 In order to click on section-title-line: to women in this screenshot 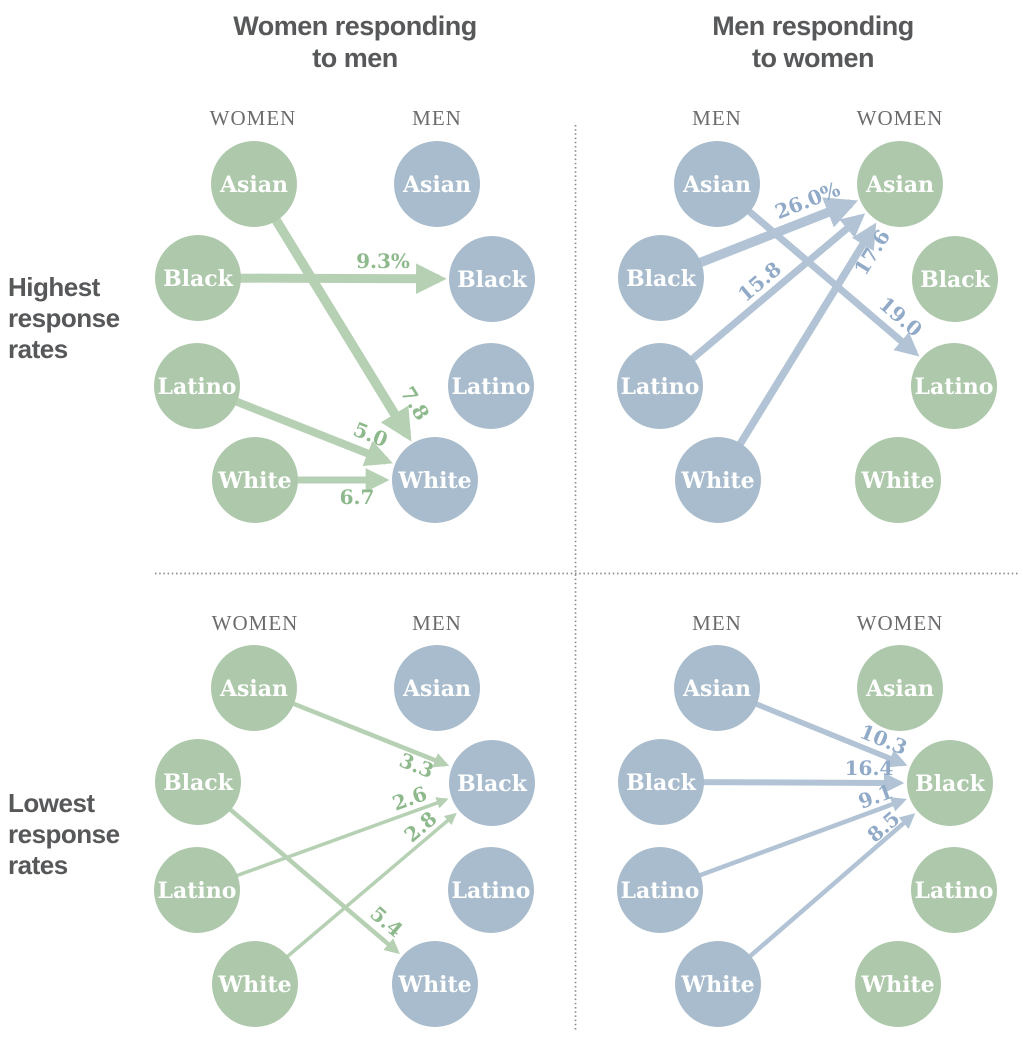, I will do `click(813, 58)`.